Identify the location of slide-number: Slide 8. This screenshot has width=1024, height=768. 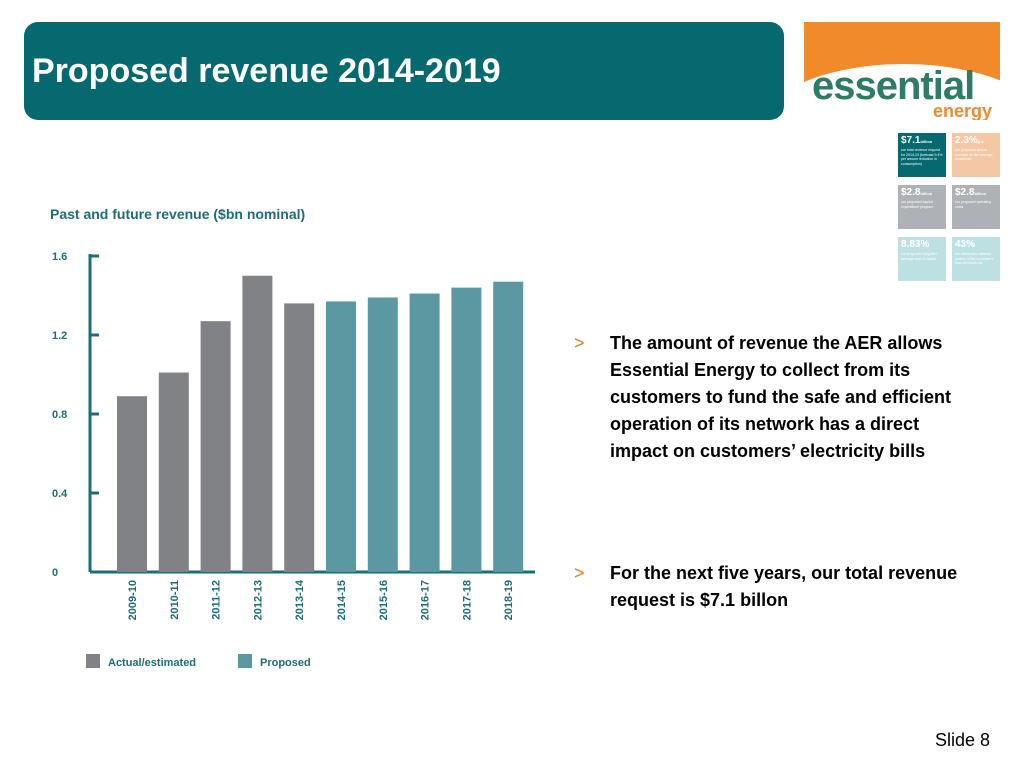
(962, 740).